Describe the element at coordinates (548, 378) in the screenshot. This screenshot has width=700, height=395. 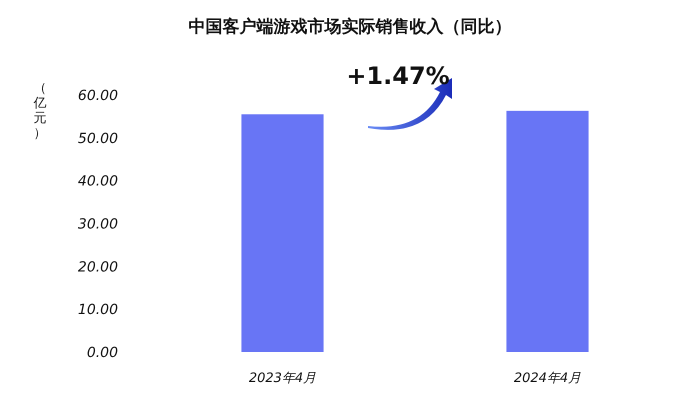
I see `x-tick-label: 2024年4月` at that location.